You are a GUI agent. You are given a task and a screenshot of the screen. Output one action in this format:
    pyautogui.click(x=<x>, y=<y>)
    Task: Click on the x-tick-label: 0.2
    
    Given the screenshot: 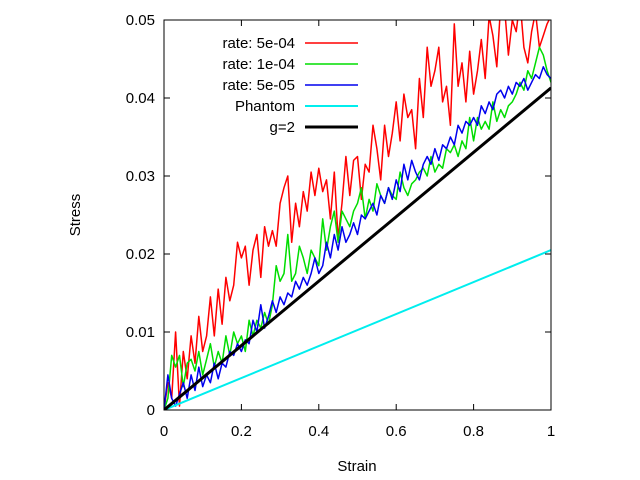 What is the action you would take?
    pyautogui.click(x=241, y=431)
    